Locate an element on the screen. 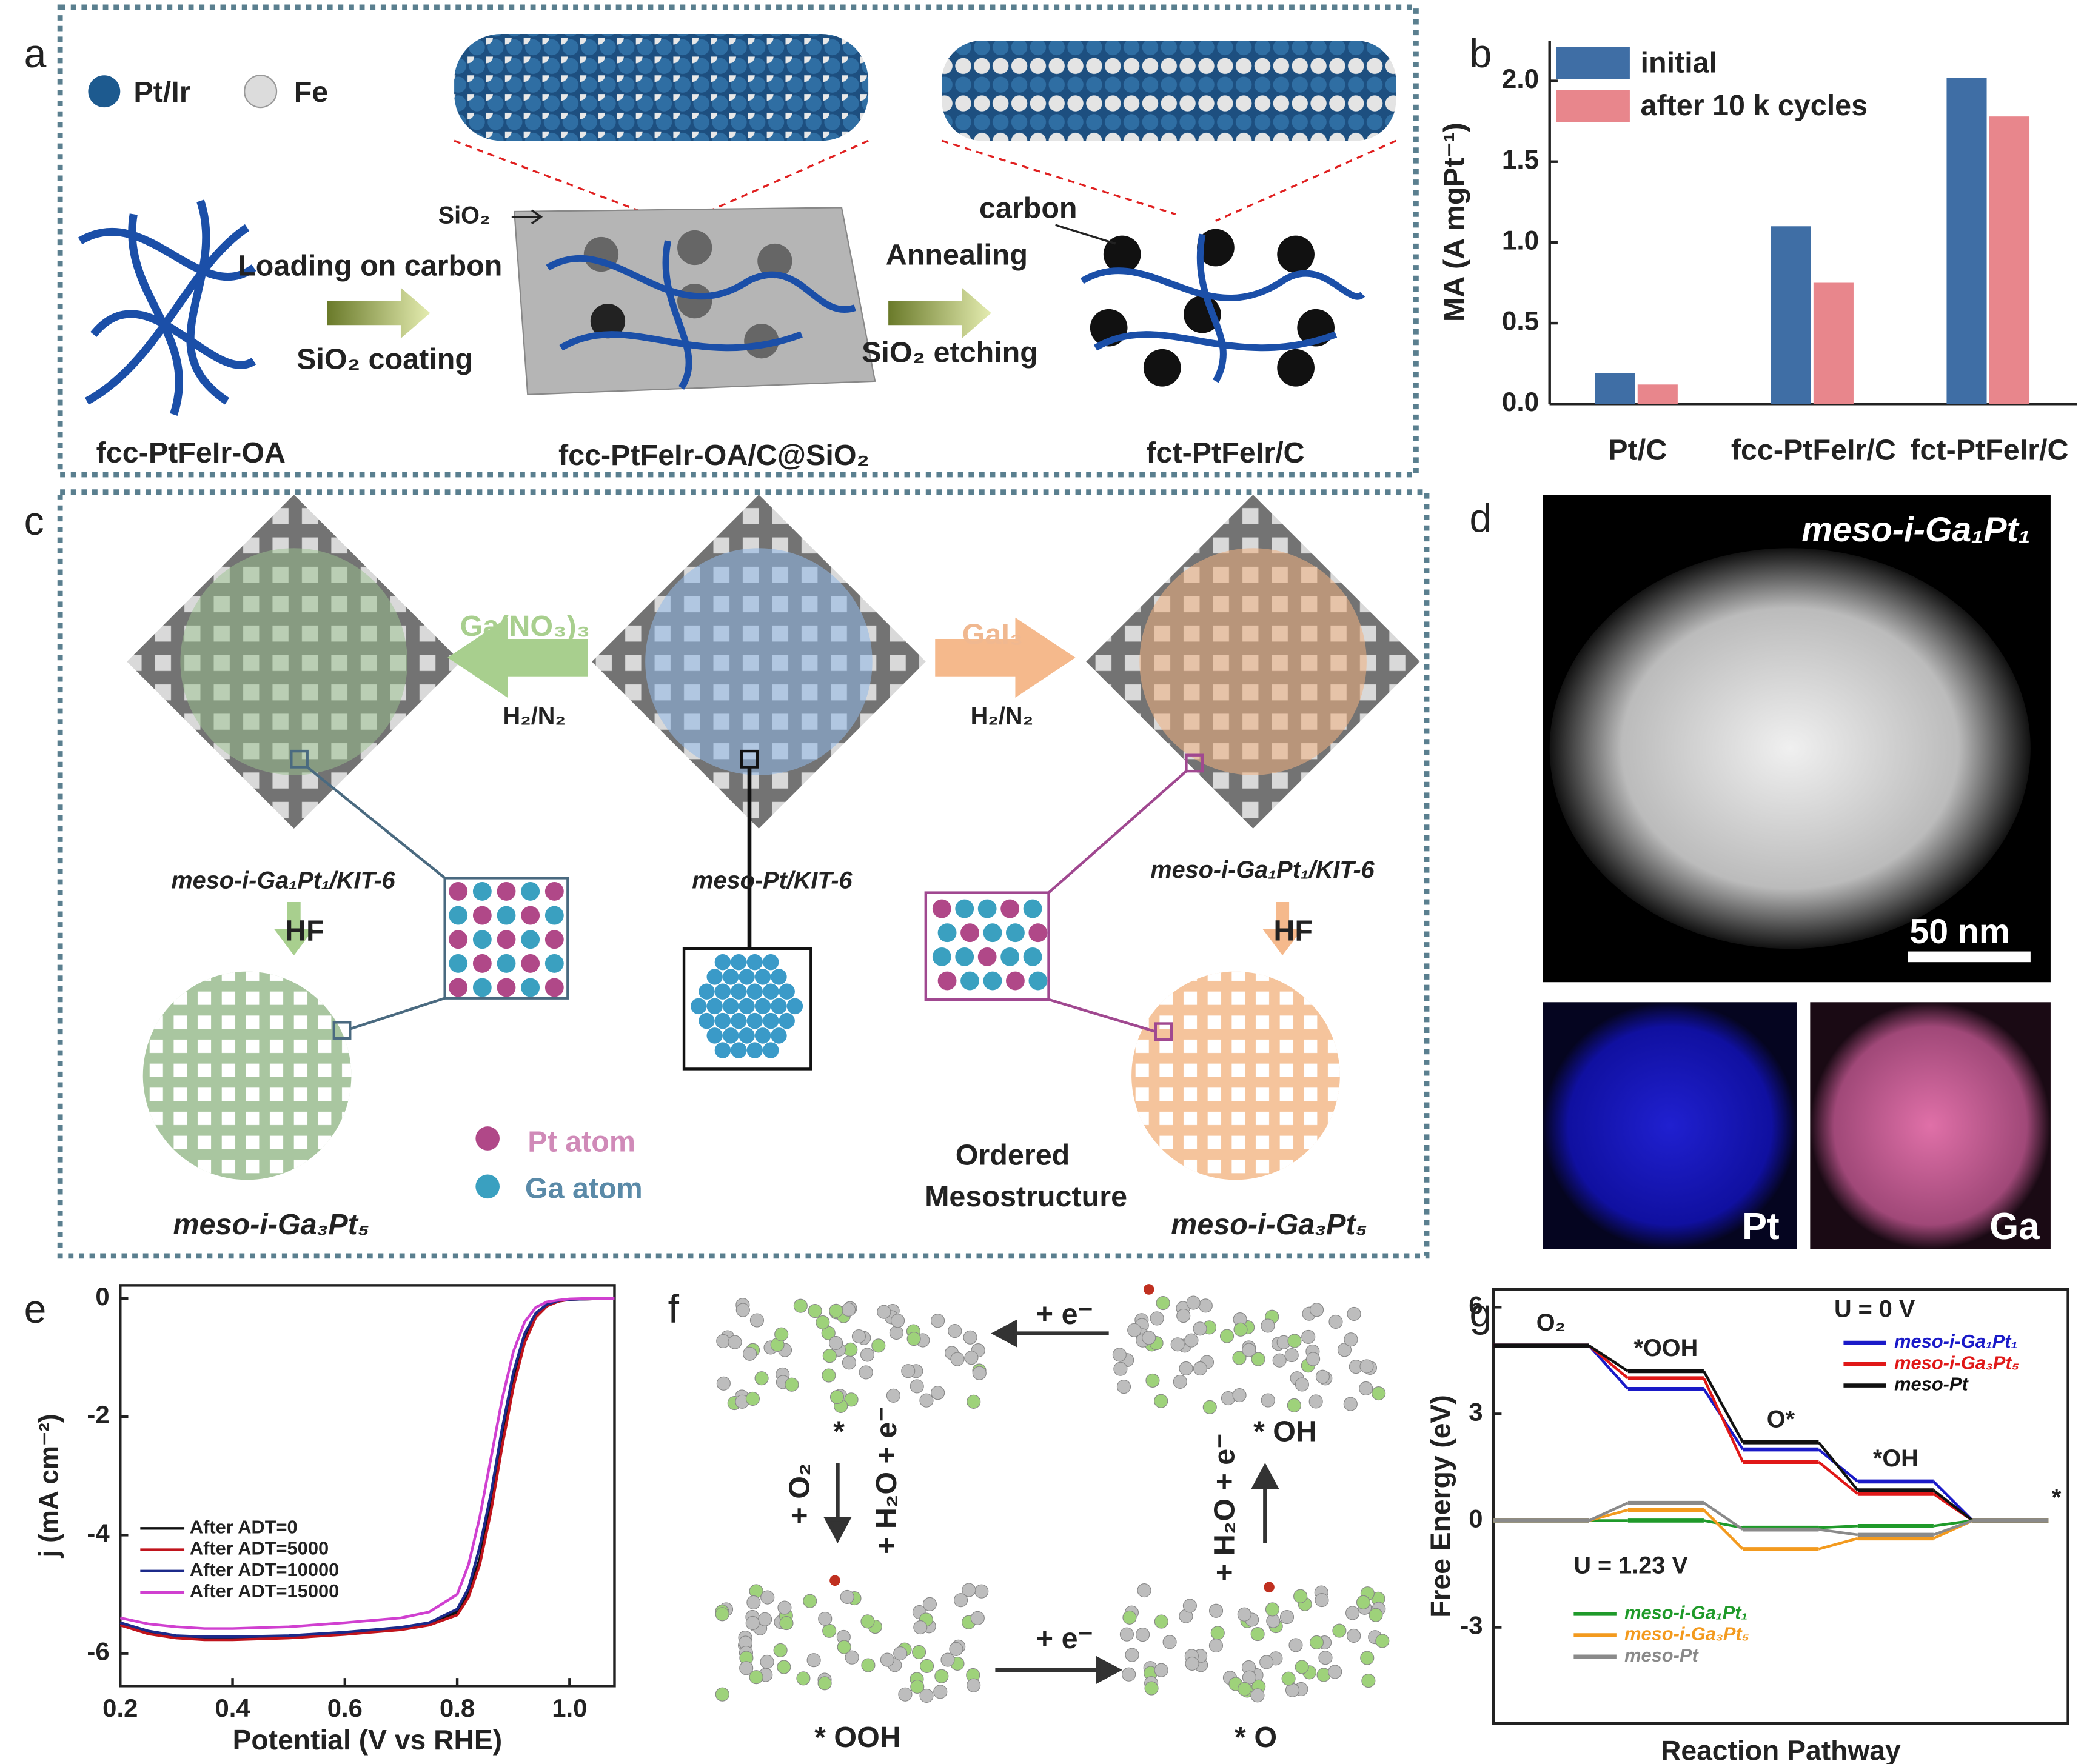  x-tick-label: 0.6 is located at coordinates (345, 1708).